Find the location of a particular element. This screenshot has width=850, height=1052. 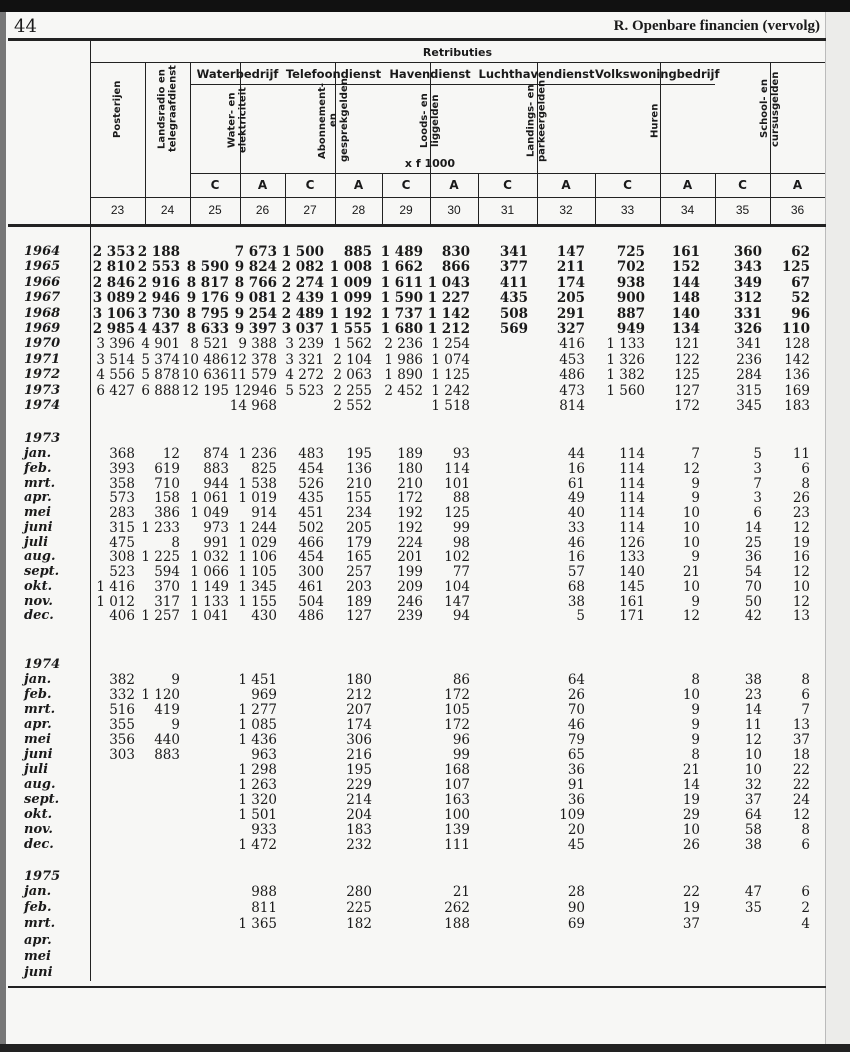

row-label: 1971 is located at coordinates (42, 359).